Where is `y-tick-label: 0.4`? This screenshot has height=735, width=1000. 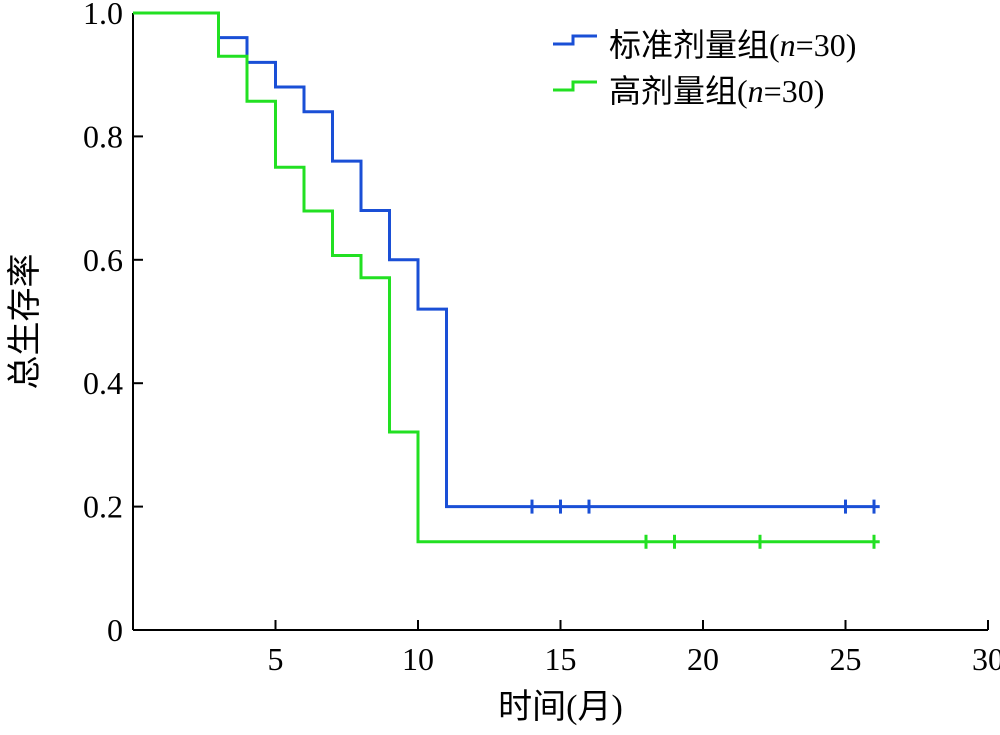
y-tick-label: 0.4 is located at coordinates (103, 383).